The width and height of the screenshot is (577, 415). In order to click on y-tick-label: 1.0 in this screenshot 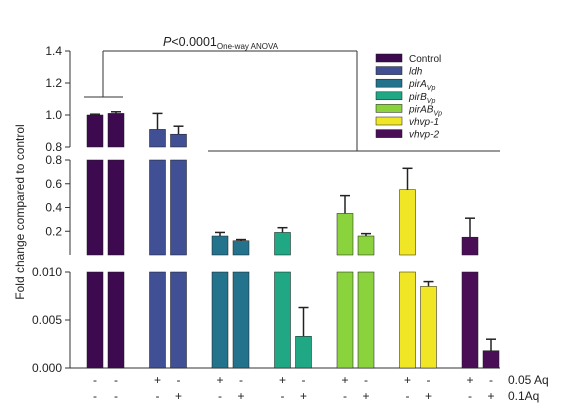, I will do `click(53, 115)`.